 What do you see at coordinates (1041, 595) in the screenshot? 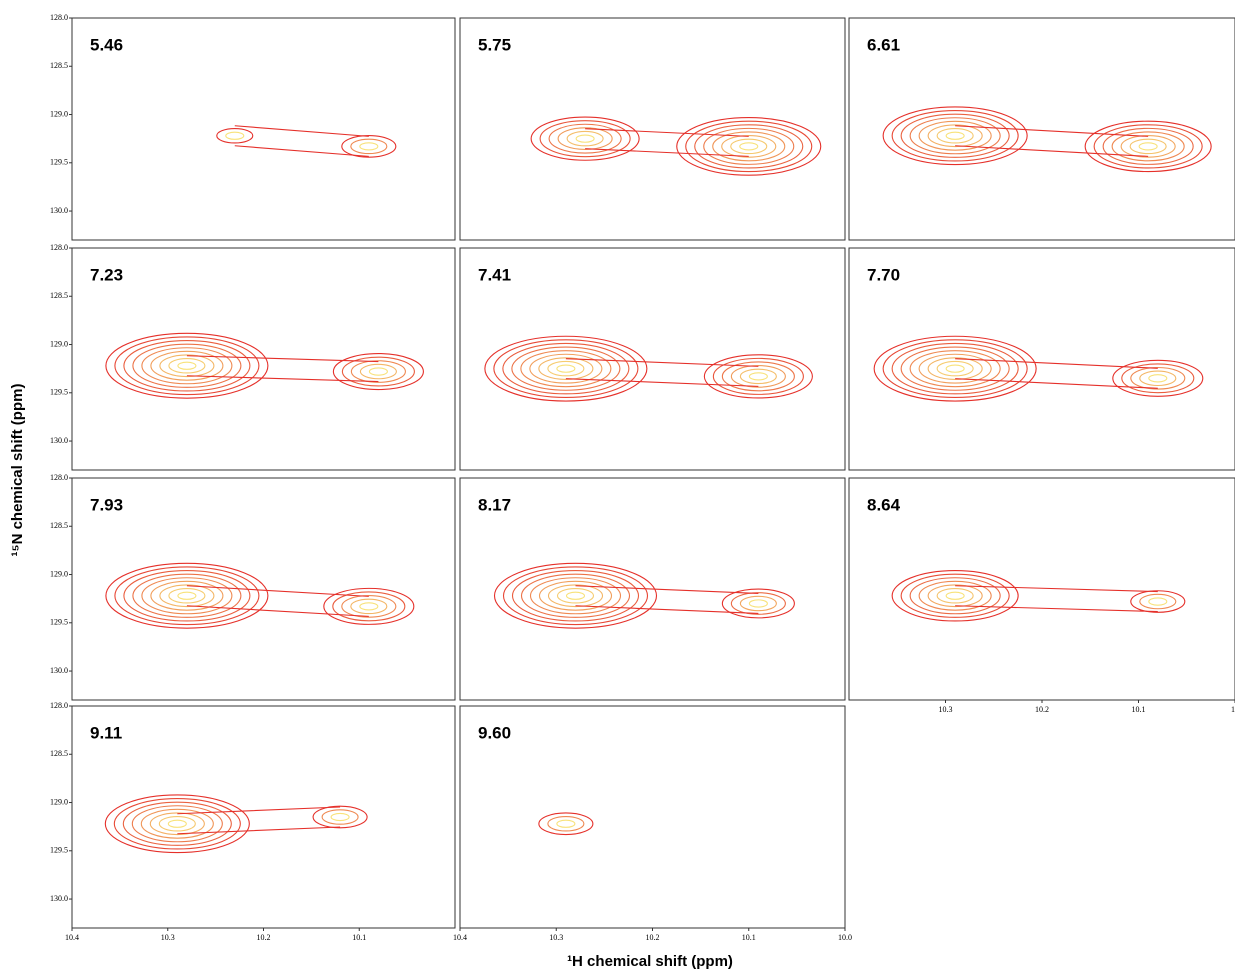
I see `panel: 8.64 10.3 10.2 10.1 10` at bounding box center [1041, 595].